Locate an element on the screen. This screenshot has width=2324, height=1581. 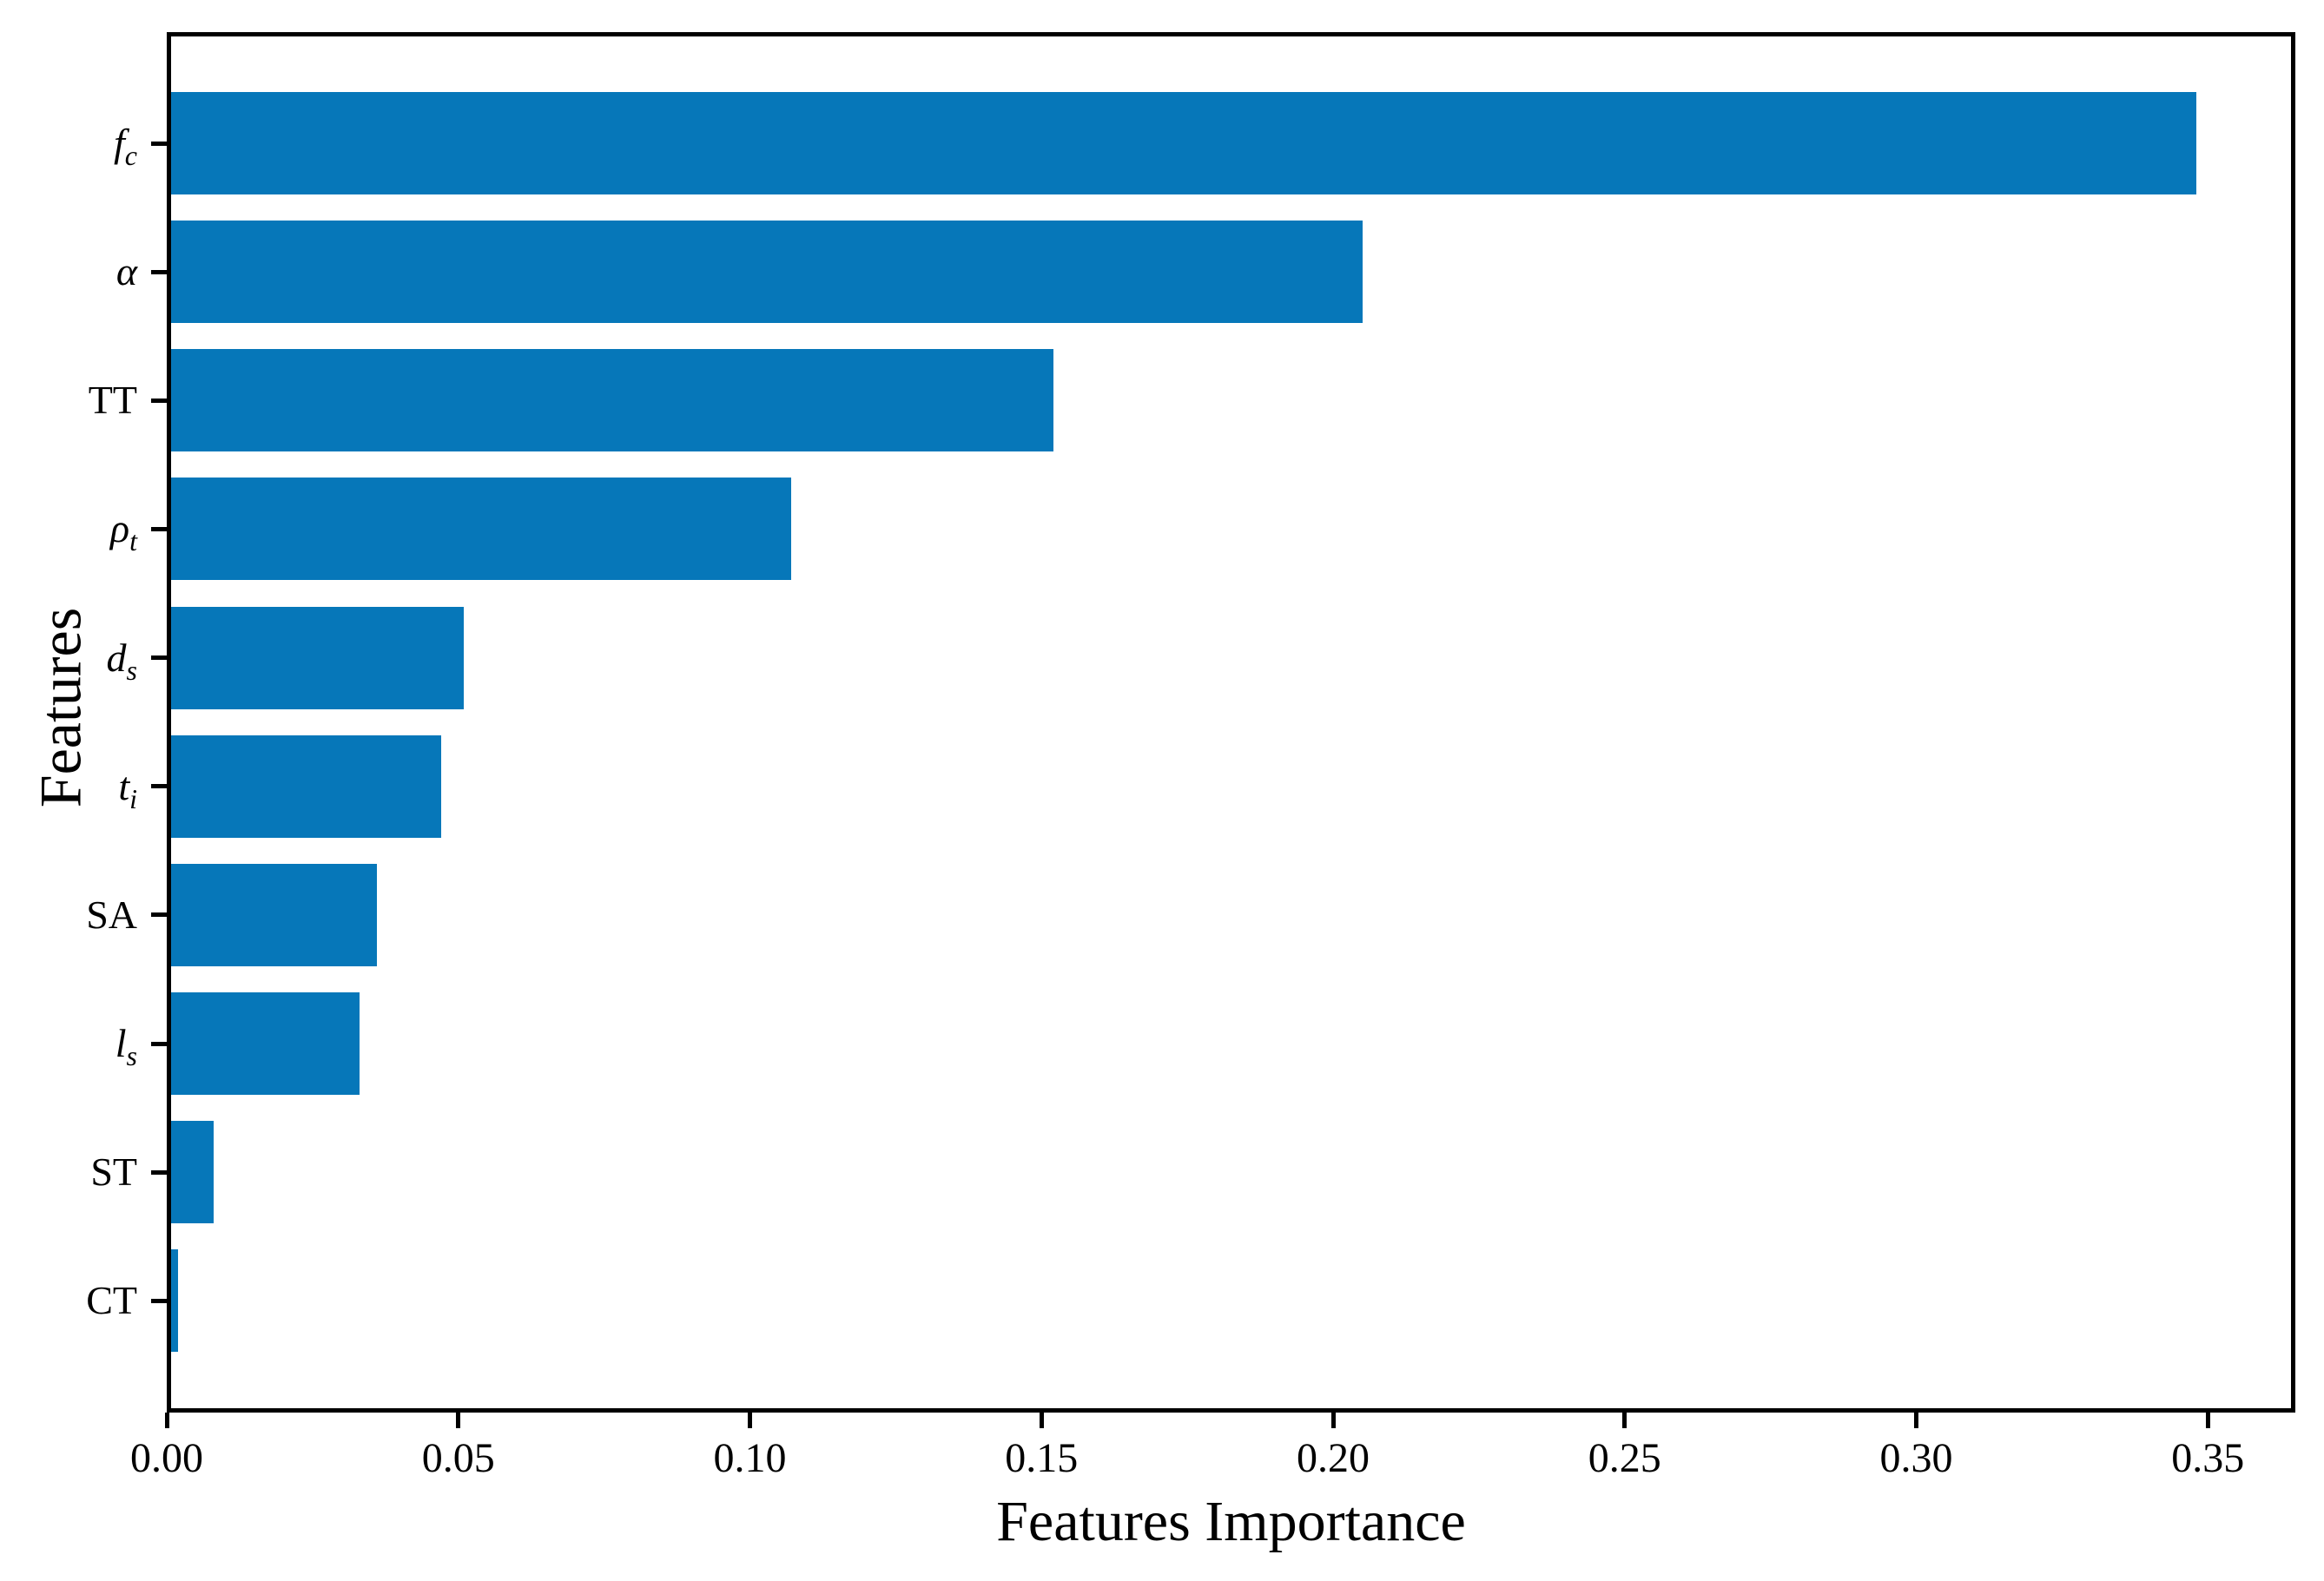
y-tick-label-ds: ds is located at coordinates (68, 658).